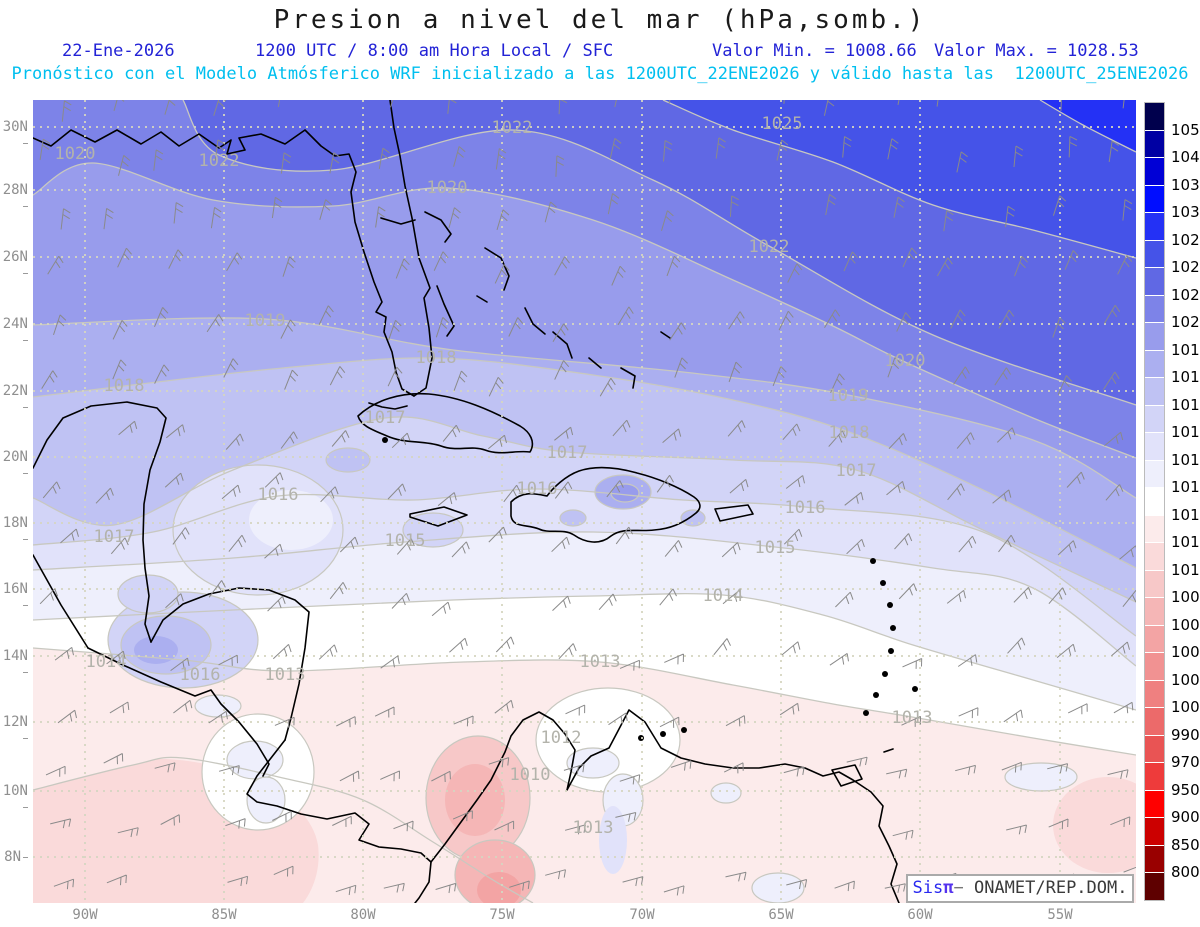 The width and height of the screenshot is (1200, 927). I want to click on colorbar-tick-label: 1019, so click(1185, 349).